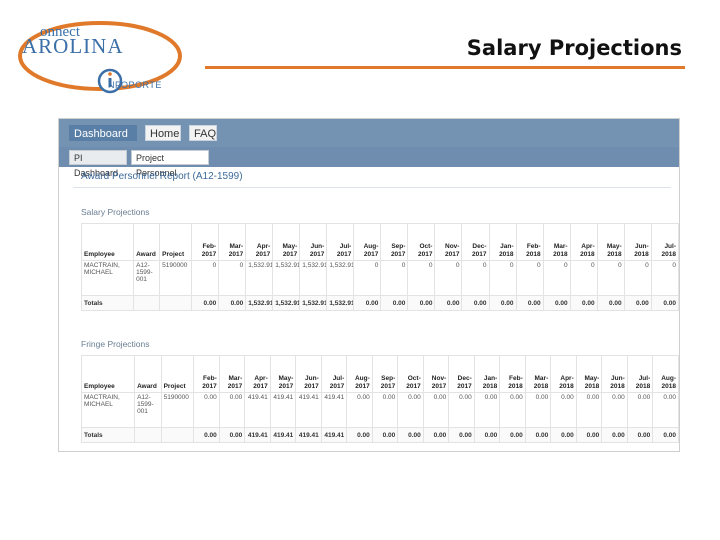 The height and width of the screenshot is (540, 720). What do you see at coordinates (448, 242) in the screenshot?
I see `column-header: Nov-2017` at bounding box center [448, 242].